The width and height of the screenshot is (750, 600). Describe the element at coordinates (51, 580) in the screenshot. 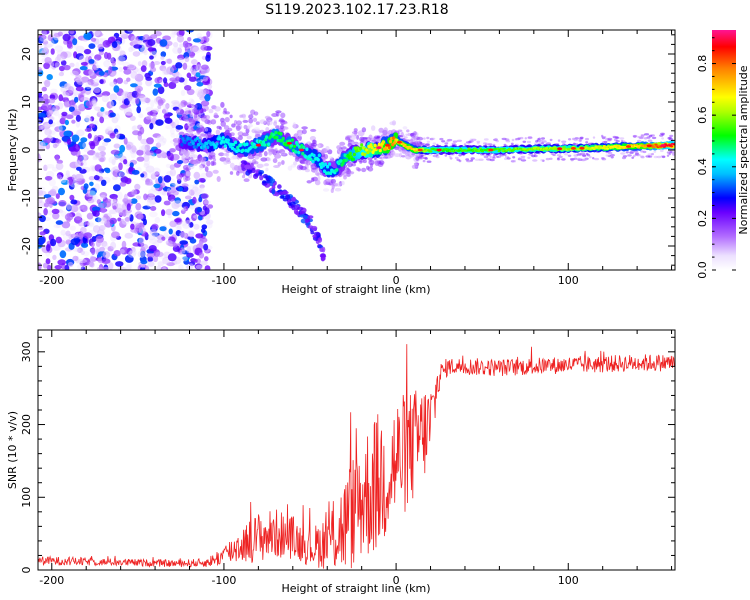

I see `x-tick-label: -200` at that location.